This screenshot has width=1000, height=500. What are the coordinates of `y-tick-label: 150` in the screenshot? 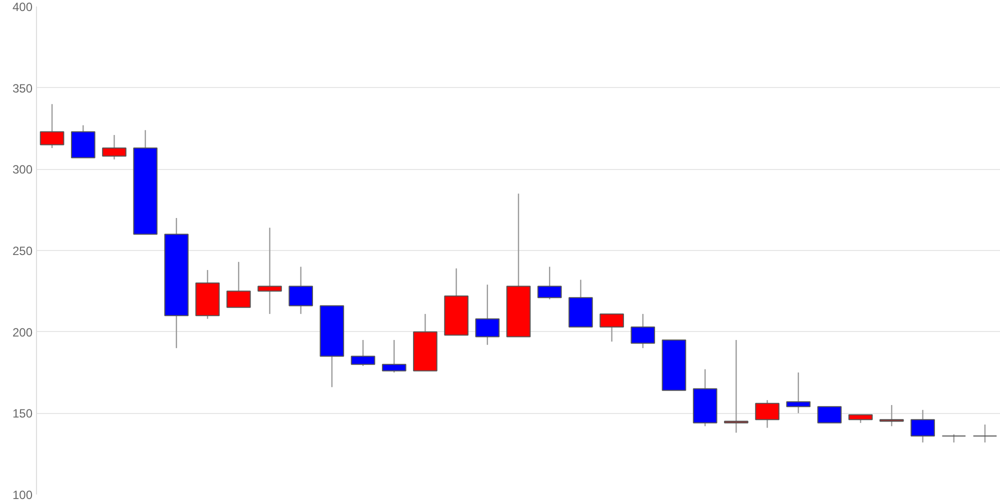 It's located at (22, 413).